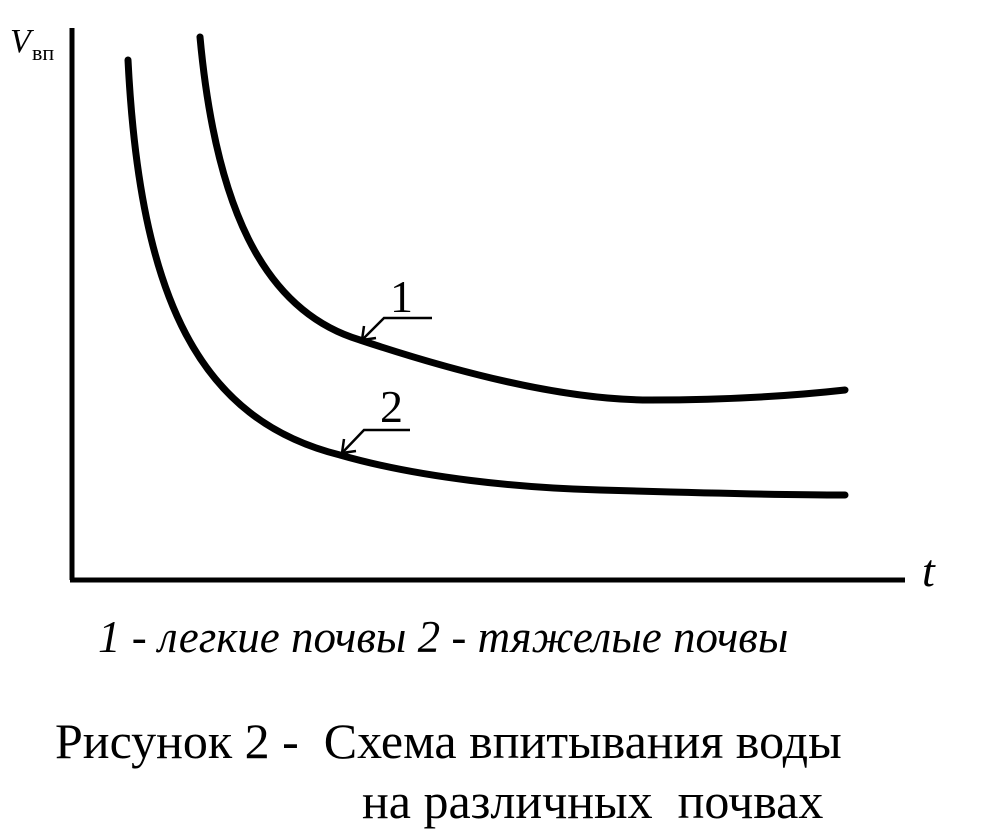 Image resolution: width=987 pixels, height=829 pixels. Describe the element at coordinates (929, 570) in the screenshot. I see `x-axis-label: t` at that location.